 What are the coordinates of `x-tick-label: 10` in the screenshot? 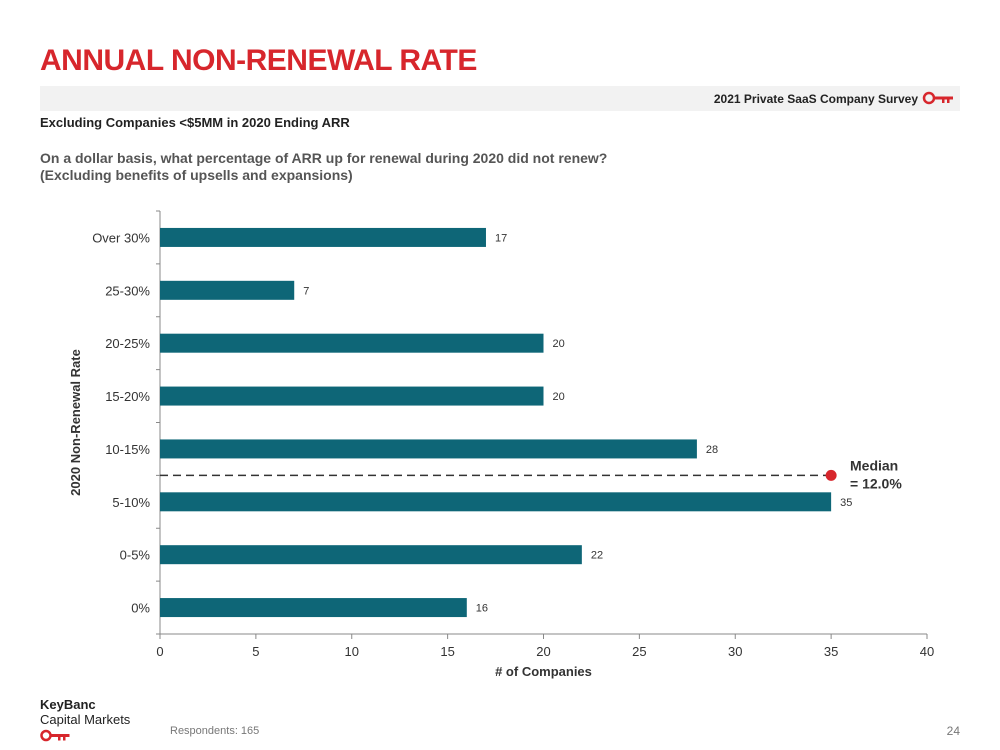 It's located at (352, 651).